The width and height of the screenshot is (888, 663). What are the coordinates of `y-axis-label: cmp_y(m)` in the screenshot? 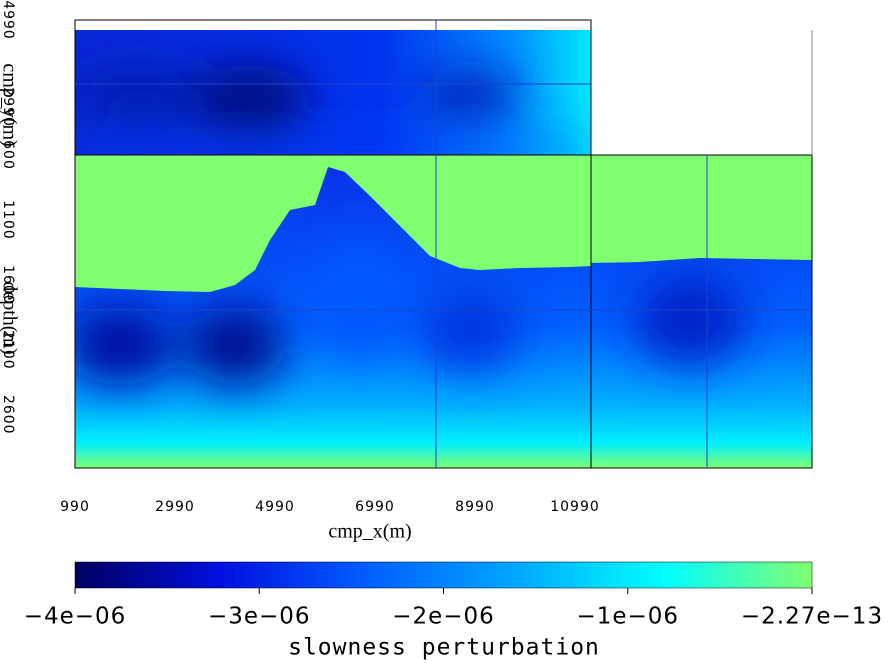 It's located at (10, 104).